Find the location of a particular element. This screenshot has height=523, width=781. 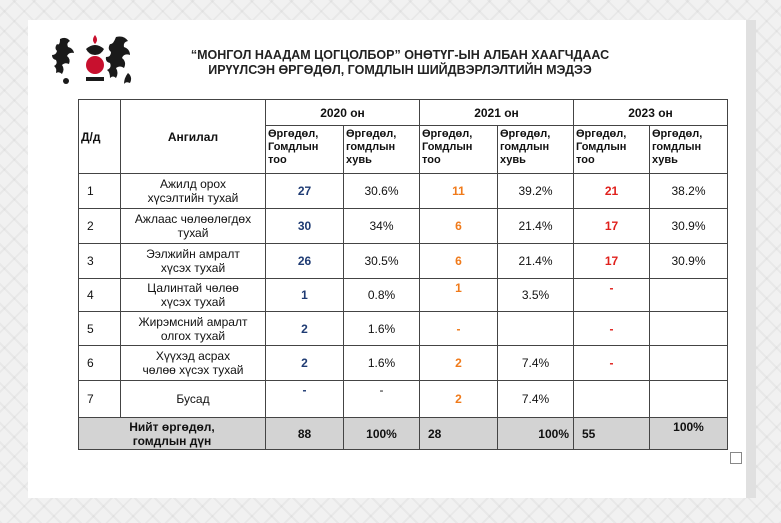

row-number: 2 is located at coordinates (99, 226).